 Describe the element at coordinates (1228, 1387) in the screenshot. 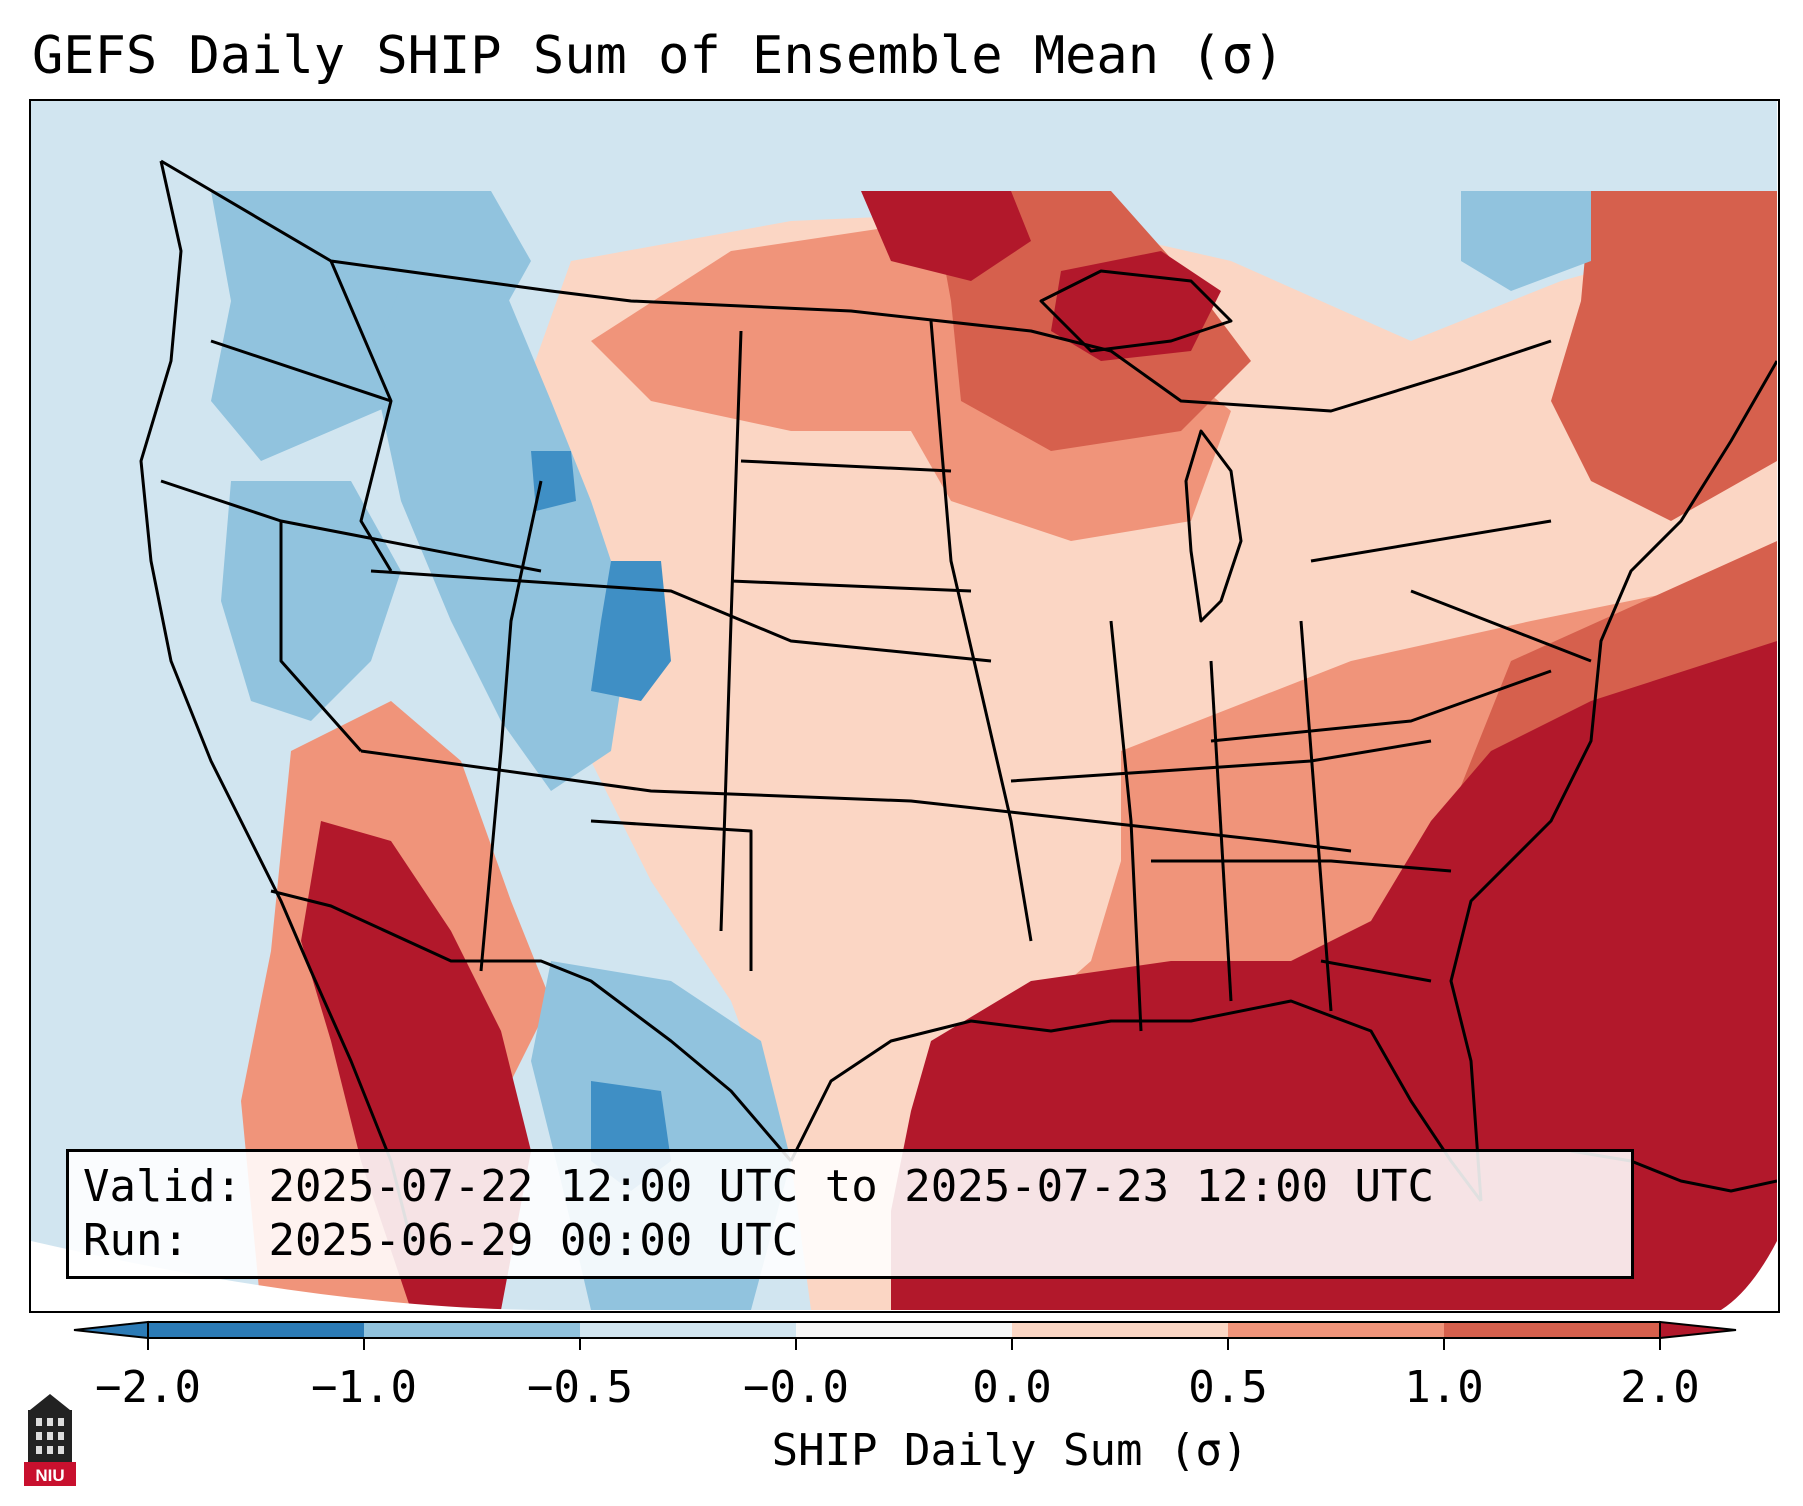

I see `colorbar-tick-label: 0.5` at that location.